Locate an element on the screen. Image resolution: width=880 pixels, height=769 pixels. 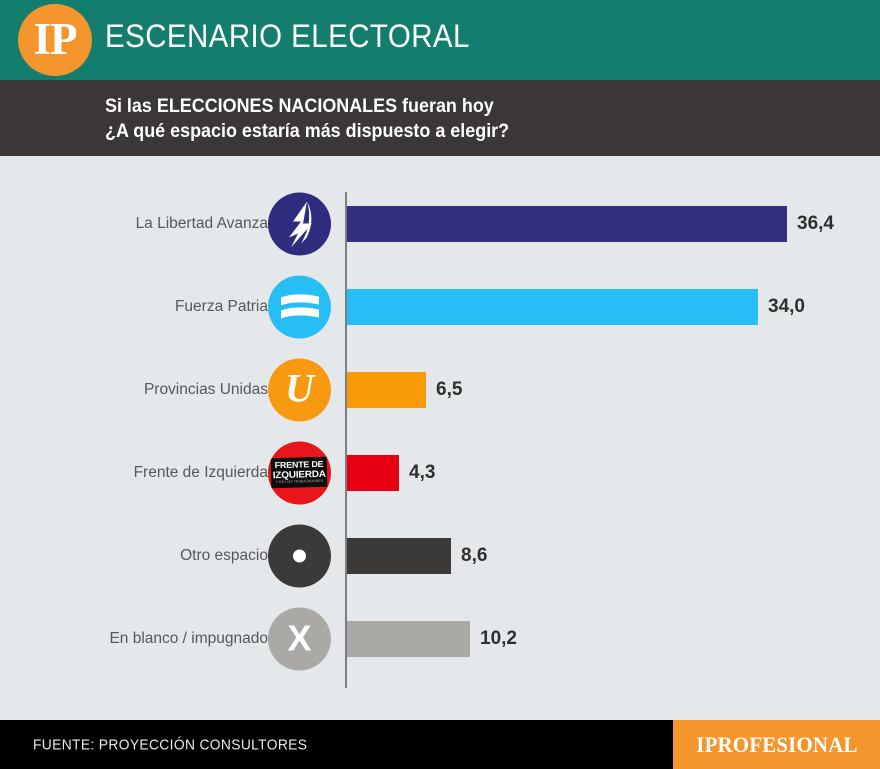
chart-bar-value: 4,3 is located at coordinates (422, 472).